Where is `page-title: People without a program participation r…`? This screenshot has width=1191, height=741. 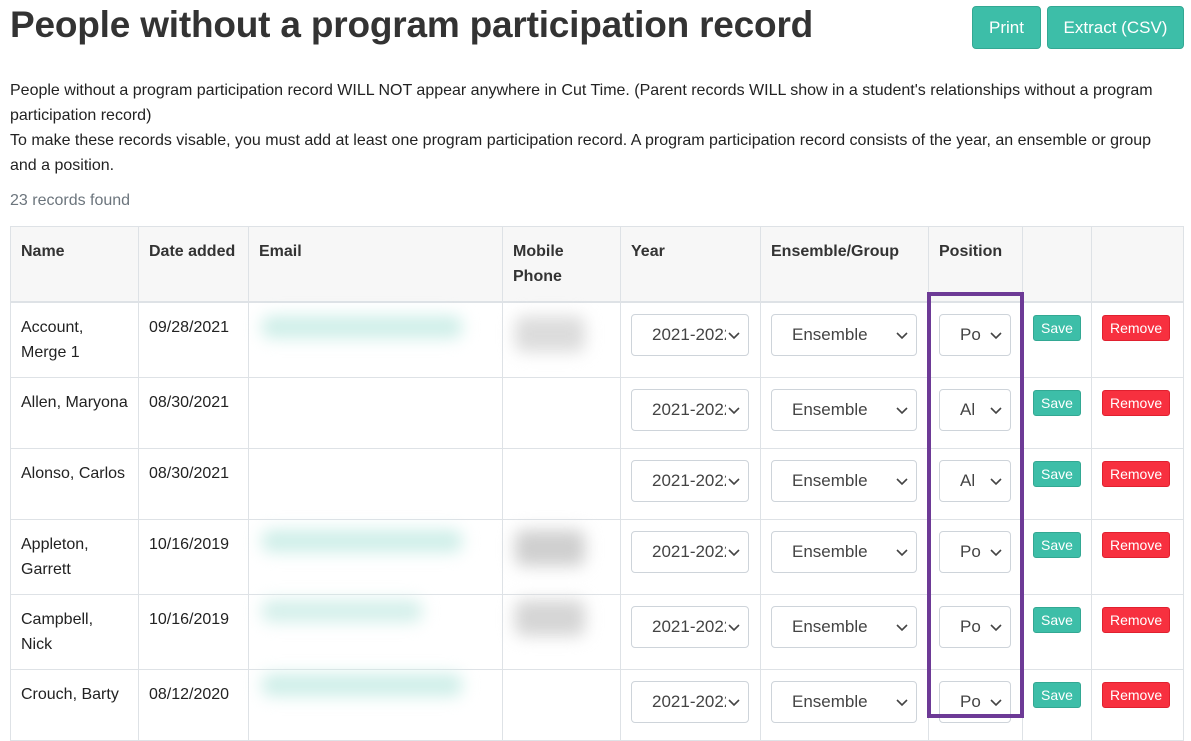 page-title: People without a program participation r… is located at coordinates (412, 24).